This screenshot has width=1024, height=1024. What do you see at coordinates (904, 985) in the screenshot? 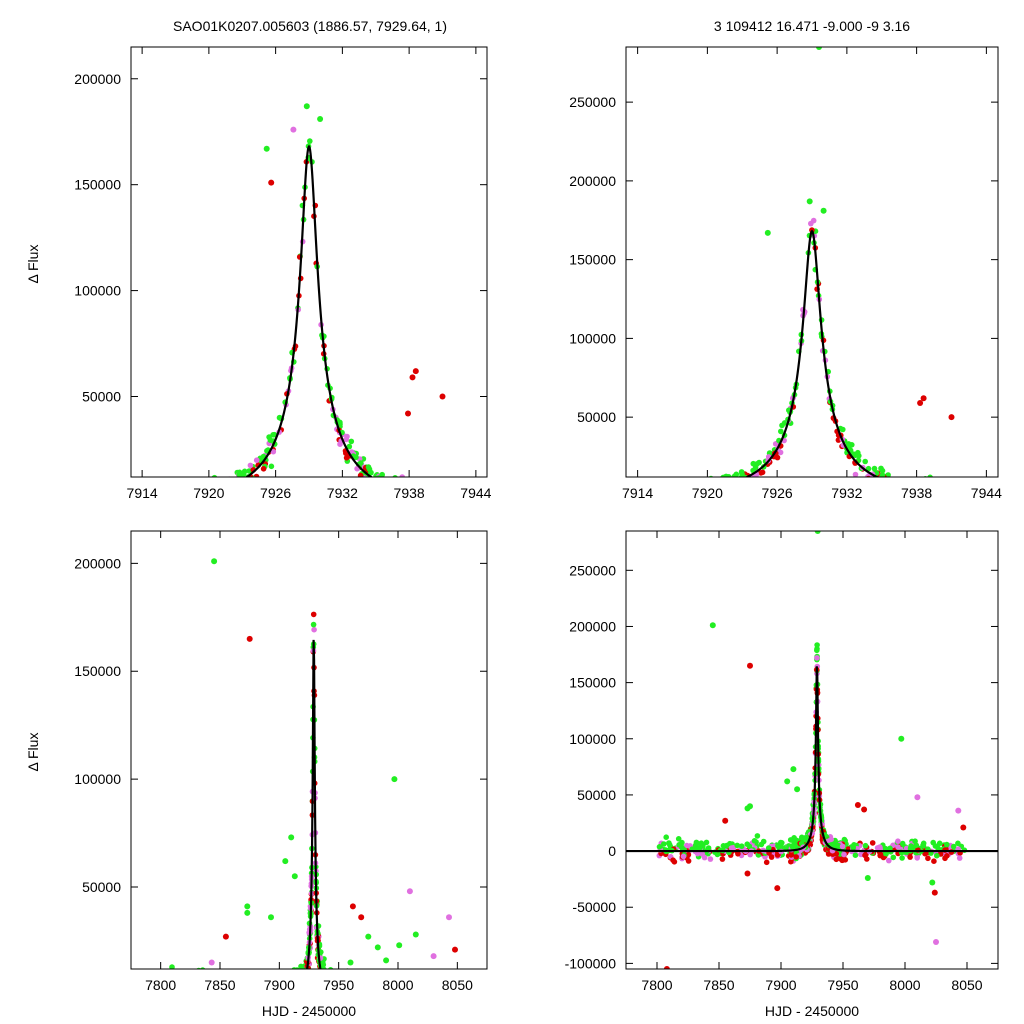
I see `x-tick-label: 8000` at bounding box center [904, 985].